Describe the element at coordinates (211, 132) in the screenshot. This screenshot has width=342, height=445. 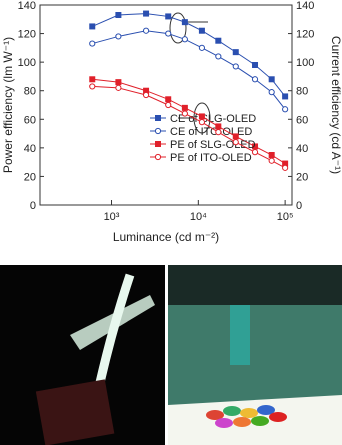
I see `legend-label: CE of ITO-OLED` at that location.